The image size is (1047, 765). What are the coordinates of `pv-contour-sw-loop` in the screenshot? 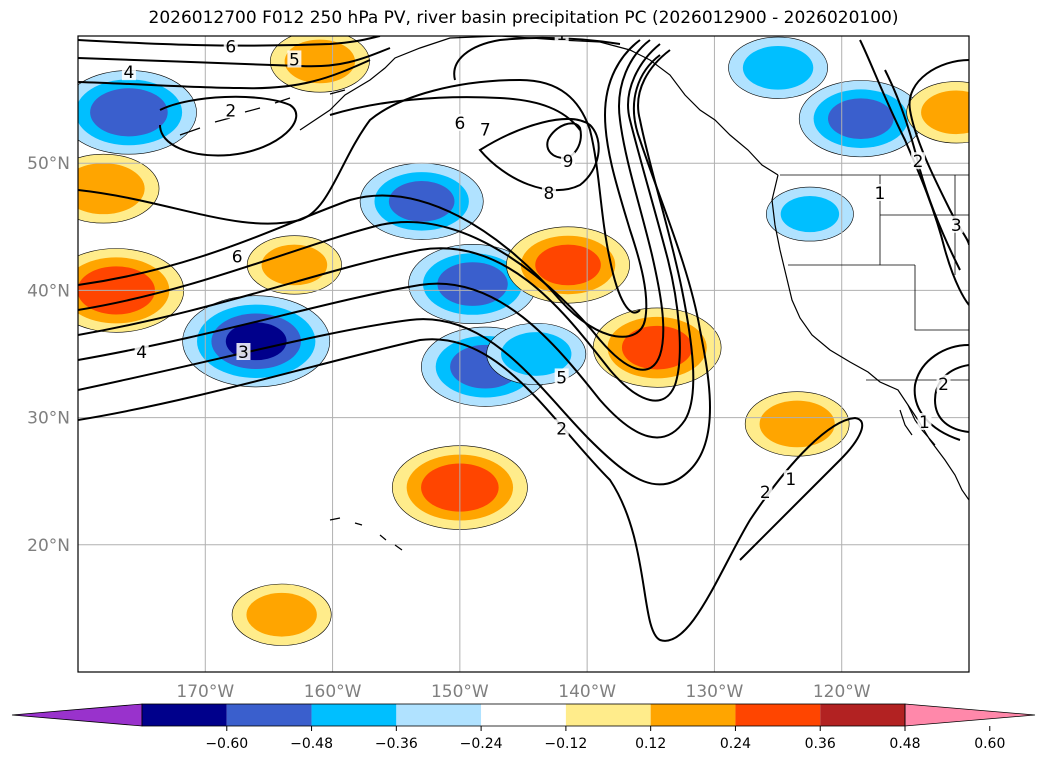 It's located at (941, 392).